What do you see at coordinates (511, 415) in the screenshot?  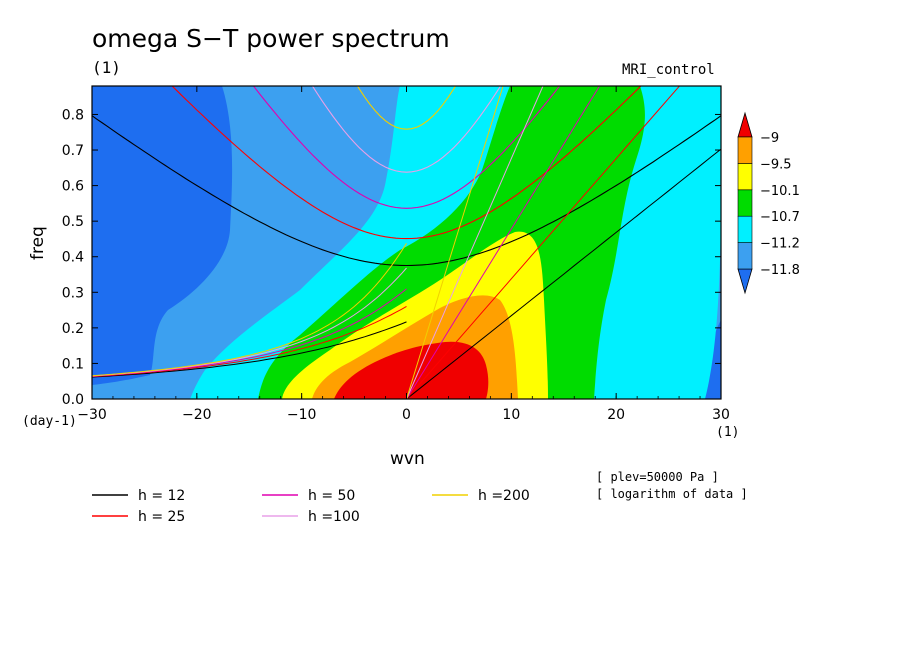 I see `x-tick-label: 10` at bounding box center [511, 415].